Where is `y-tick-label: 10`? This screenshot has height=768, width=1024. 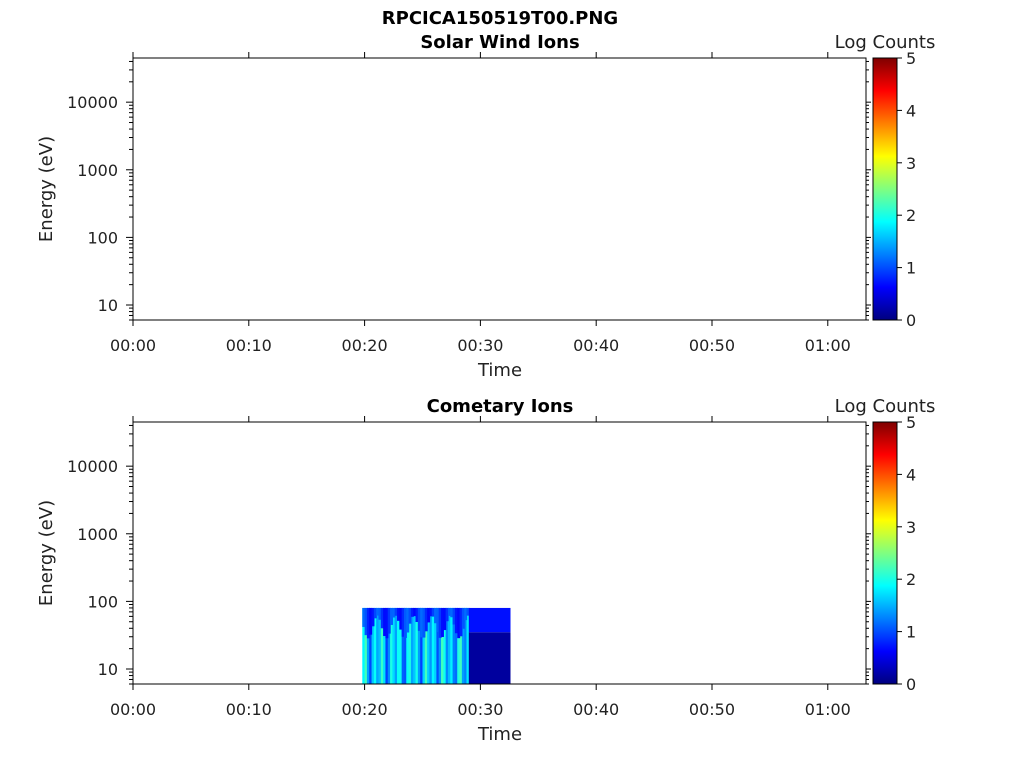
y-tick-label: 10 is located at coordinates (108, 669).